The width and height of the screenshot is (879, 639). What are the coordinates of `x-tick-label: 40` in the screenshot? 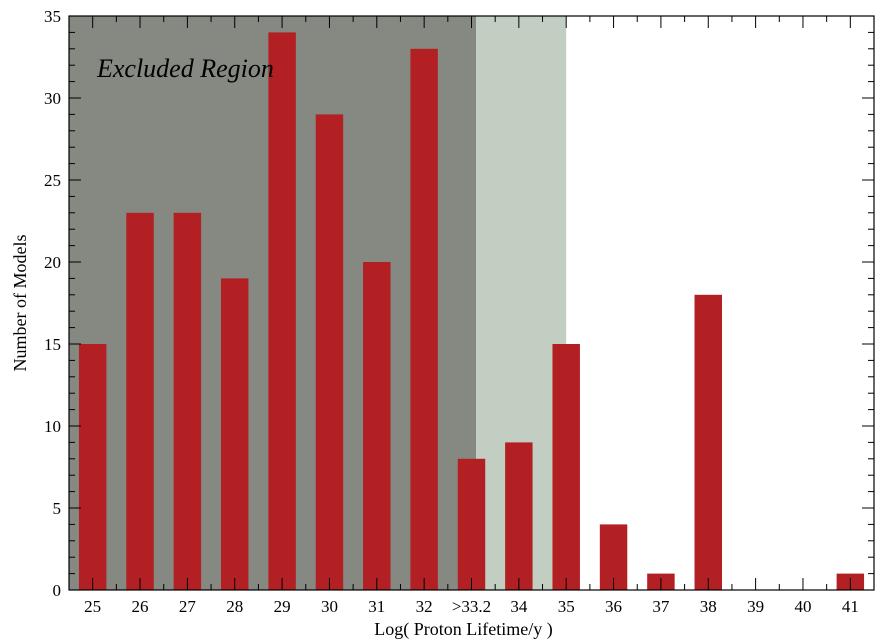 It's located at (802, 606).